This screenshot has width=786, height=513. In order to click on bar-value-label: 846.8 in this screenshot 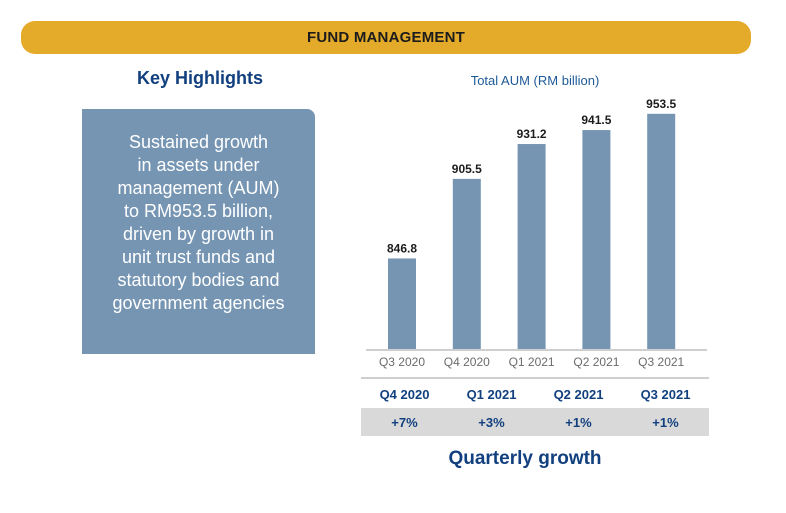, I will do `click(402, 248)`.